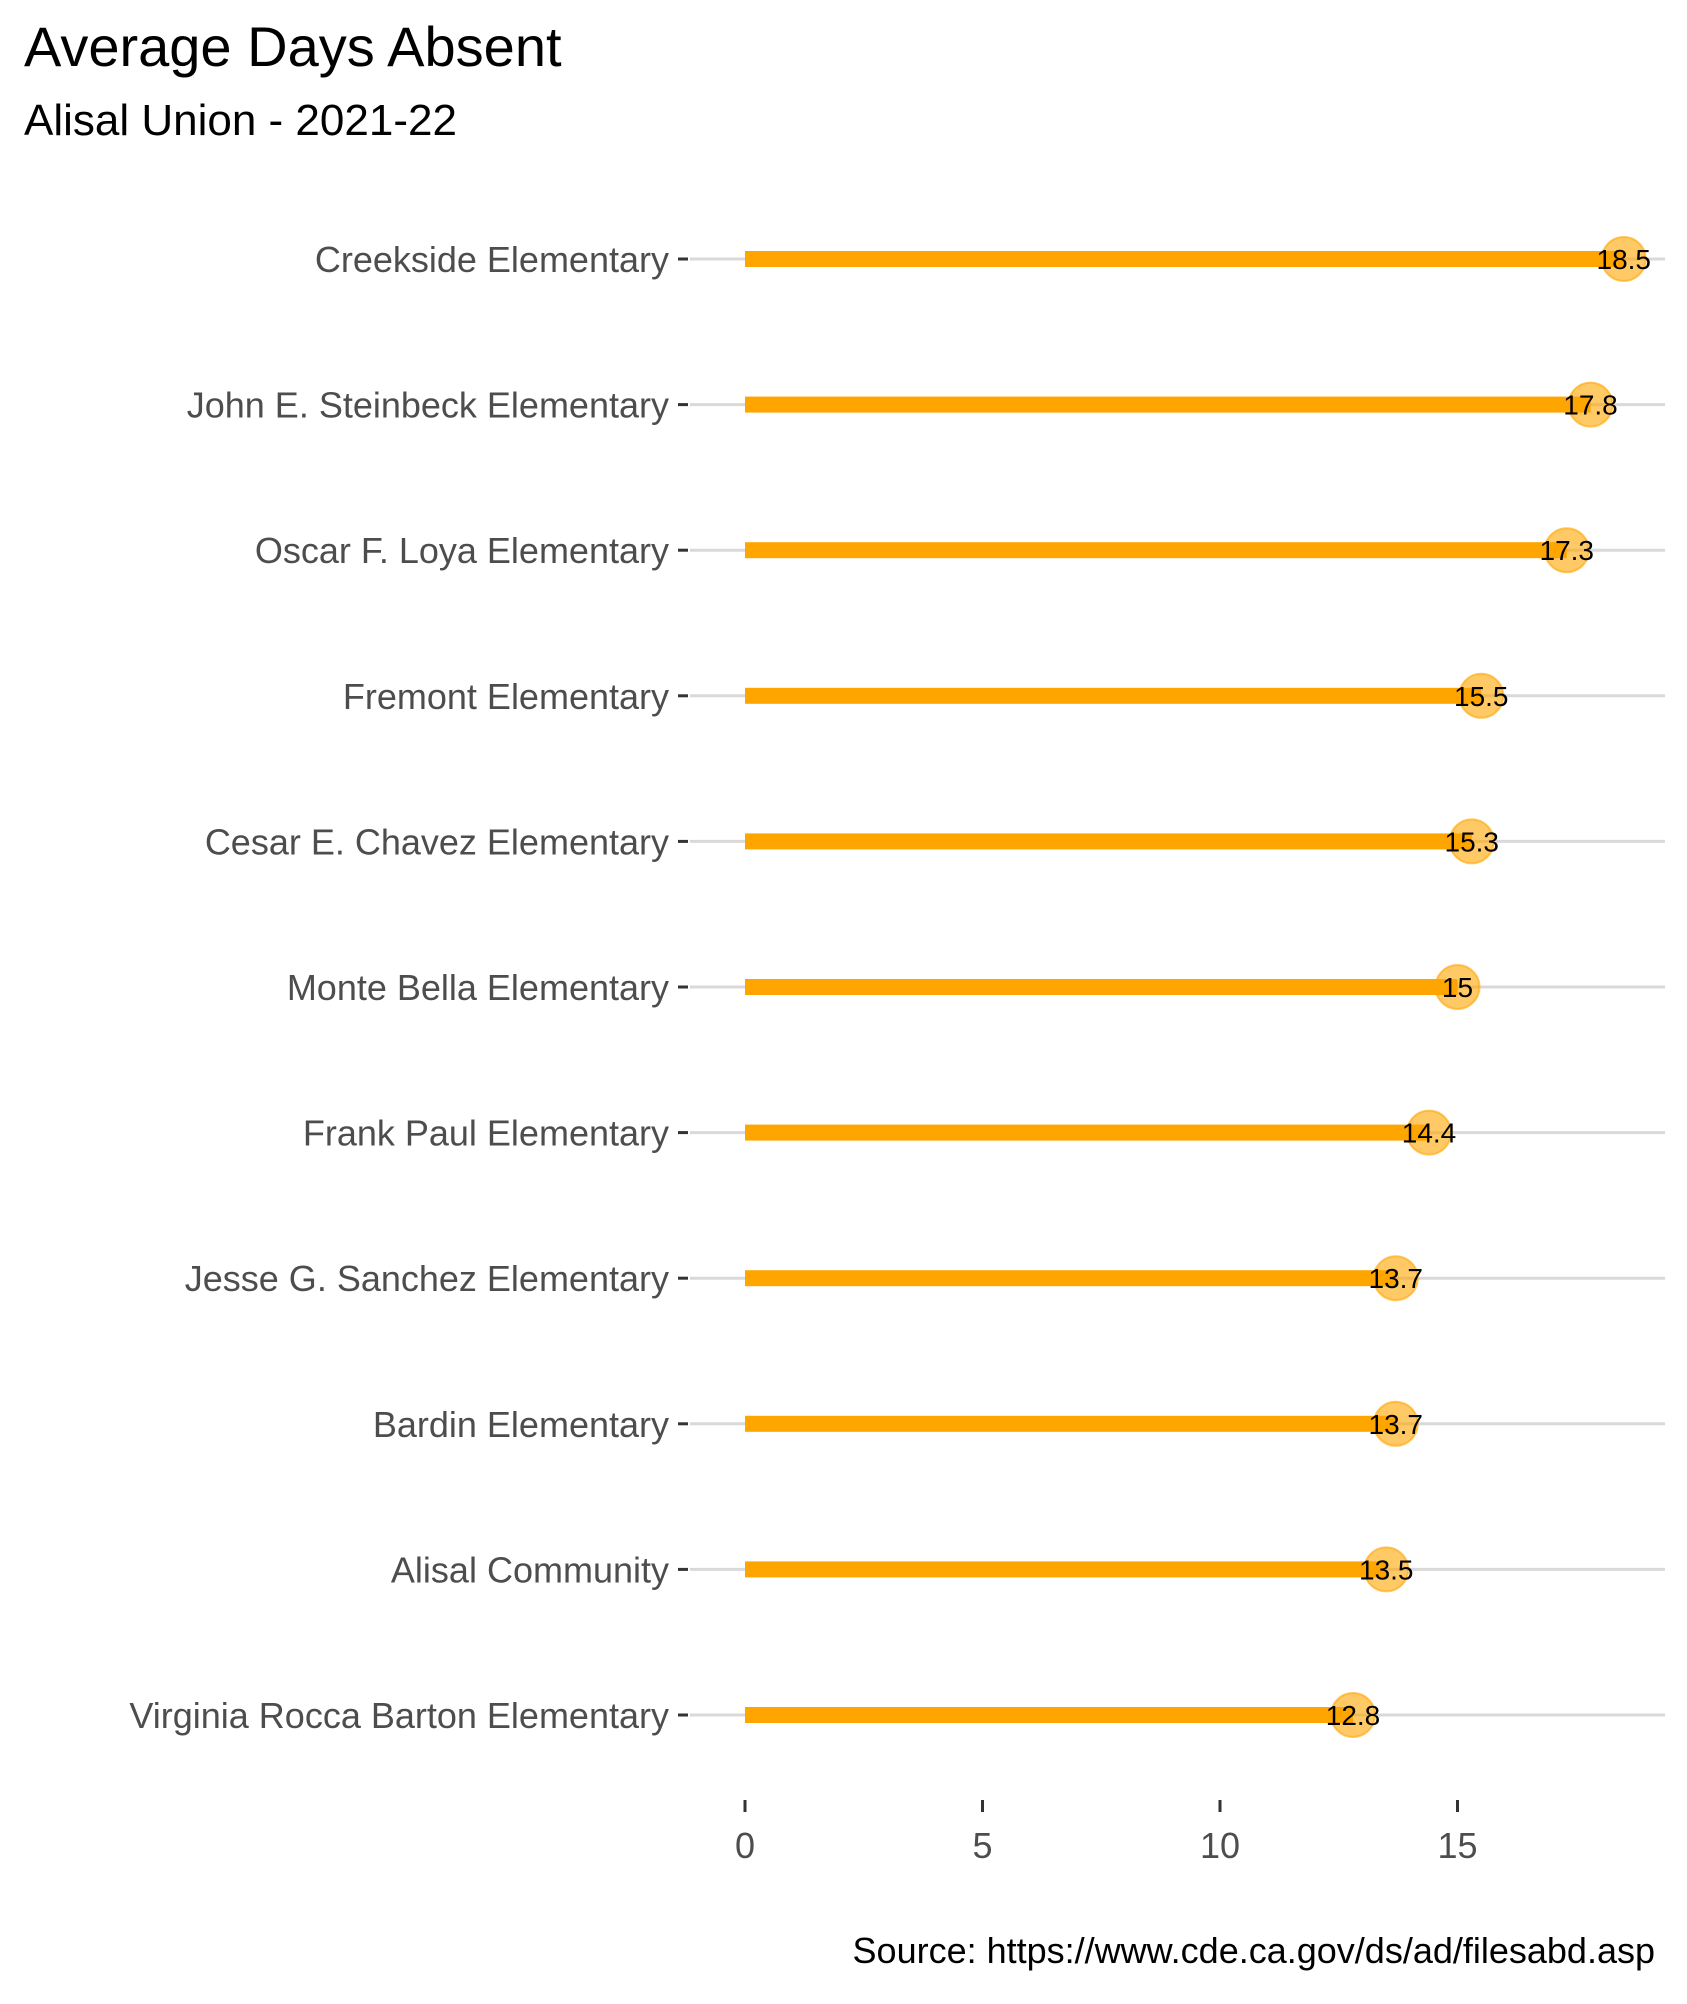 The width and height of the screenshot is (1687, 2004). I want to click on value-label: 15.5, so click(1481, 696).